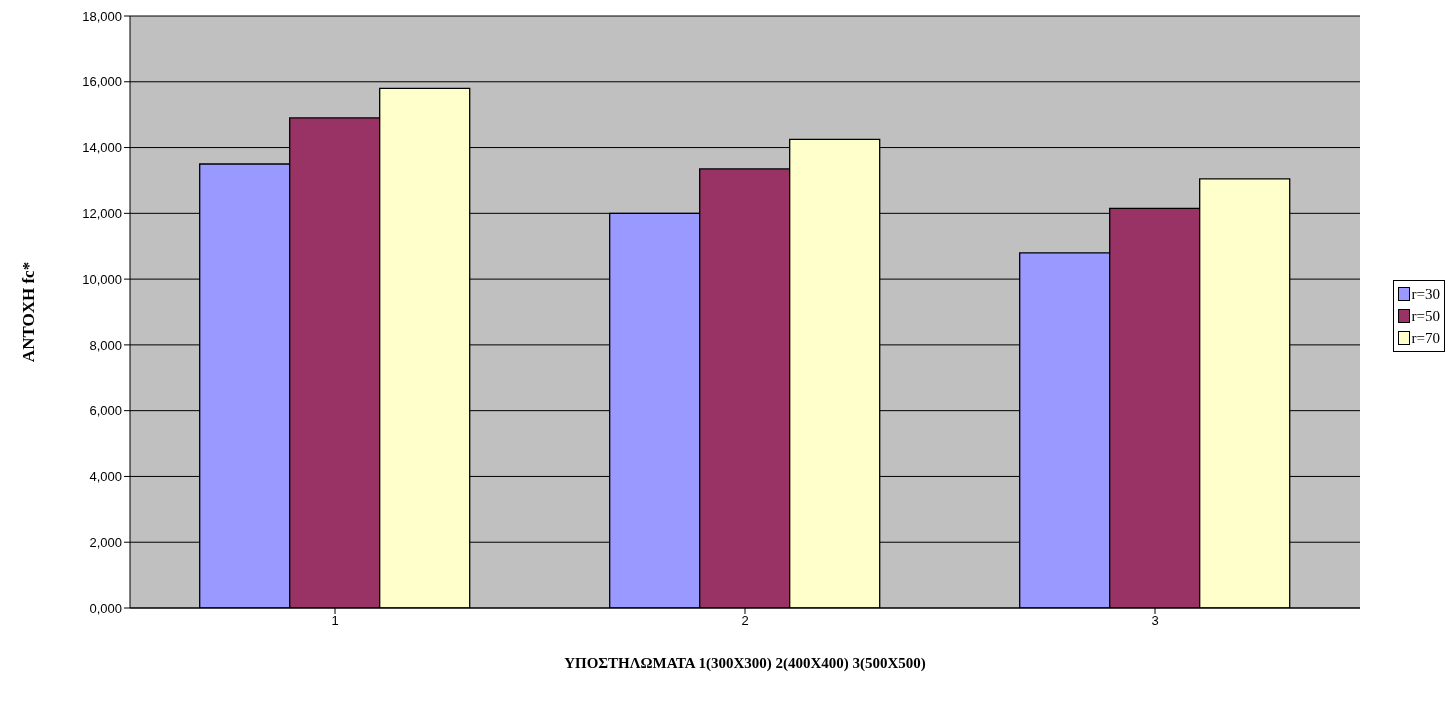  Describe the element at coordinates (745, 621) in the screenshot. I see `x-tick-label: 2` at that location.